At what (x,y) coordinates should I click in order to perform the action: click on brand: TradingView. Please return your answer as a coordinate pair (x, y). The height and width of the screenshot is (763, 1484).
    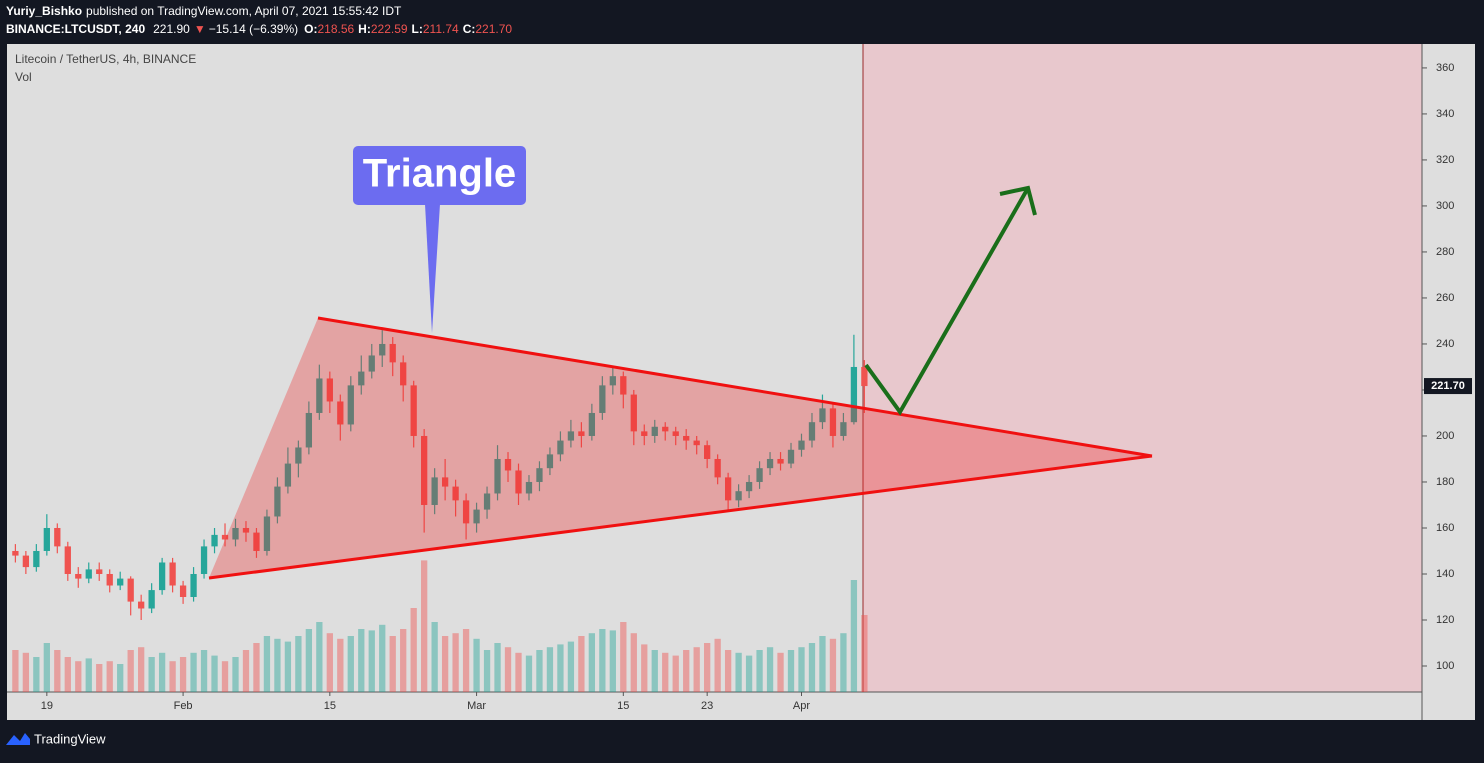
    Looking at the image, I should click on (56, 738).